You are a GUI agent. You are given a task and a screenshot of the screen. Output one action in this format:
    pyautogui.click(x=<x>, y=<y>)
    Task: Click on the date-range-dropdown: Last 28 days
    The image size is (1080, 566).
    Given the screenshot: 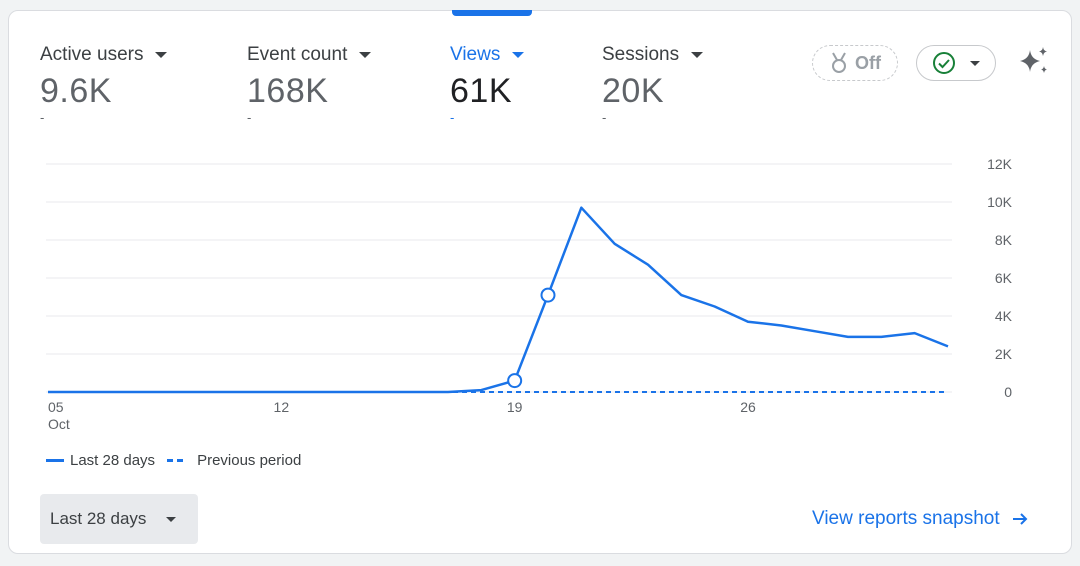 What is the action you would take?
    pyautogui.click(x=119, y=519)
    